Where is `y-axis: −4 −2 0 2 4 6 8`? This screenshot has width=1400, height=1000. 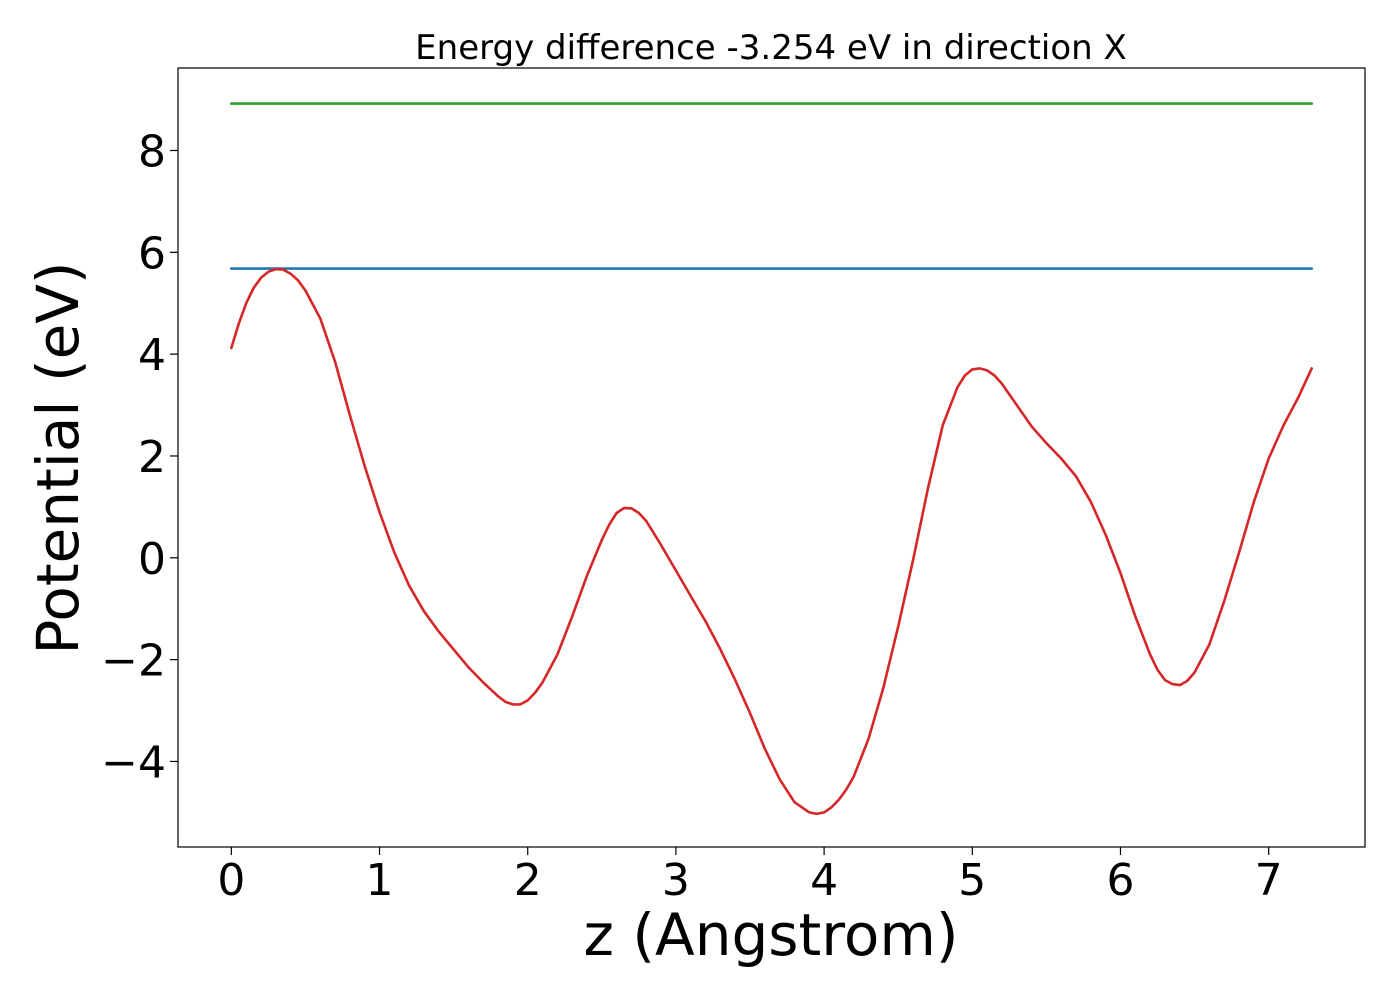 y-axis: −4 −2 0 2 4 6 8 is located at coordinates (139, 457).